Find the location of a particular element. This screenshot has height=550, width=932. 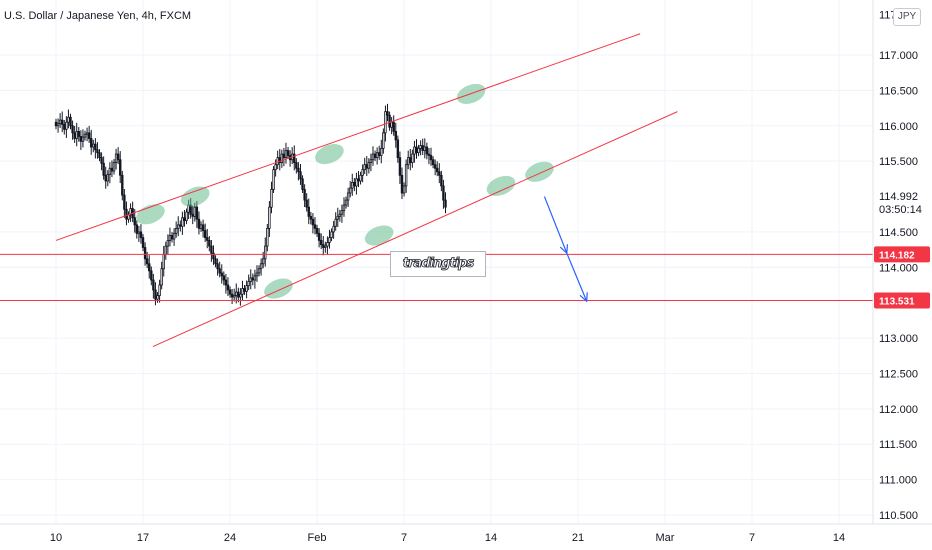

level-price-tag-label: 113.531 is located at coordinates (897, 301).